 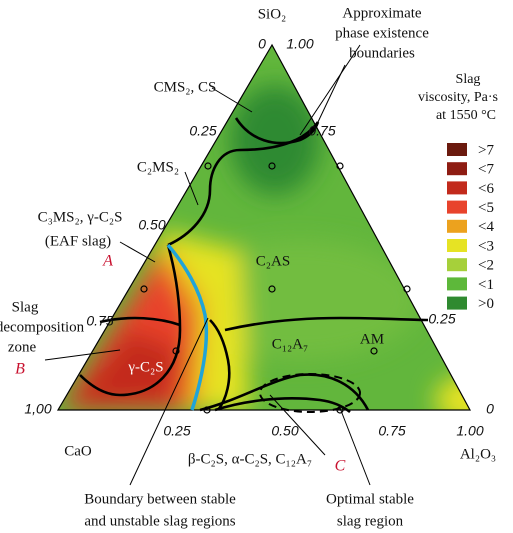 What do you see at coordinates (478, 454) in the screenshot?
I see `vertex-label: Al₂O₃` at bounding box center [478, 454].